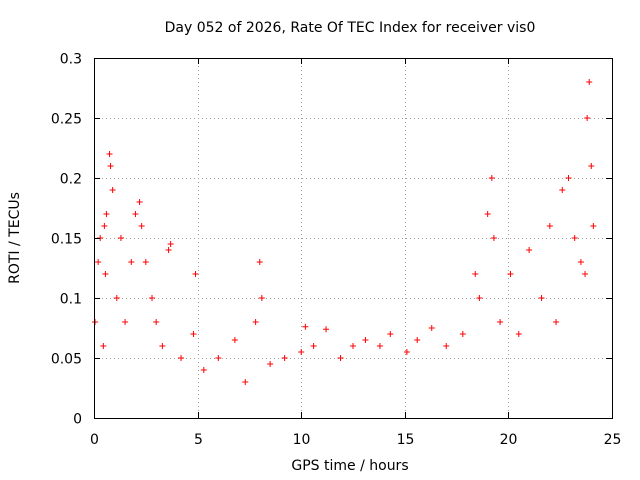 This screenshot has height=480, width=640. What do you see at coordinates (71, 180) in the screenshot?
I see `y-tick-label: 0.2` at bounding box center [71, 180].